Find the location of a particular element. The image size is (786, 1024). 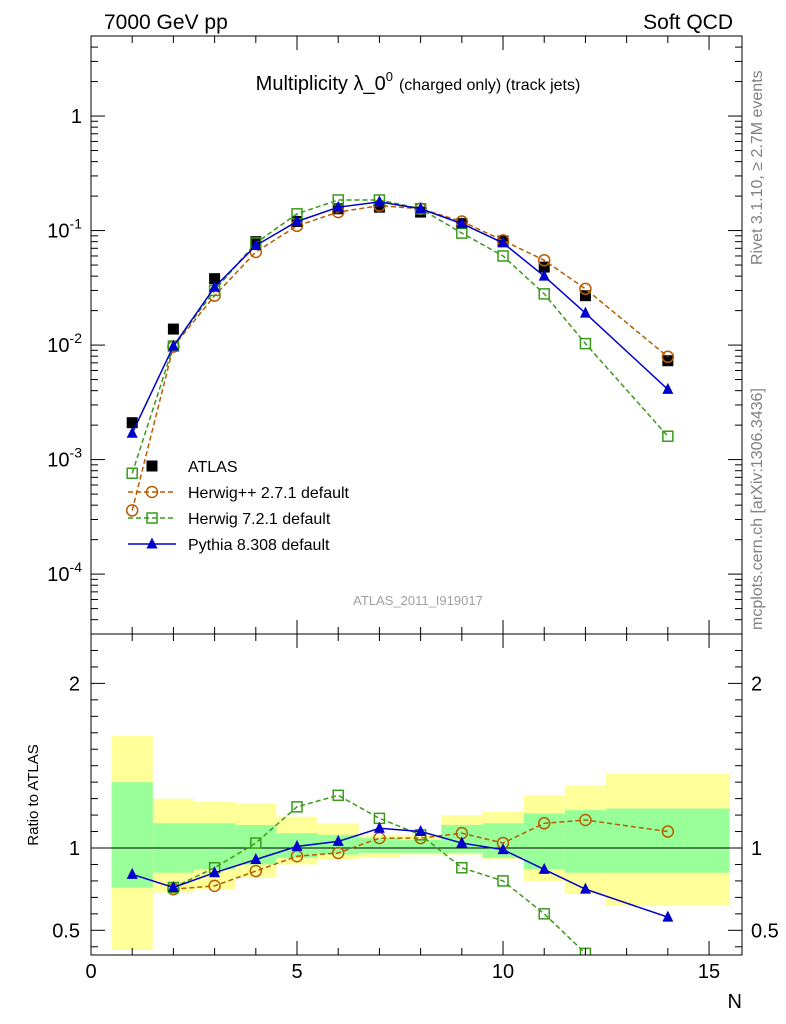

ratio-y-axis-label: Ratio to ATLAS is located at coordinates (33, 794).